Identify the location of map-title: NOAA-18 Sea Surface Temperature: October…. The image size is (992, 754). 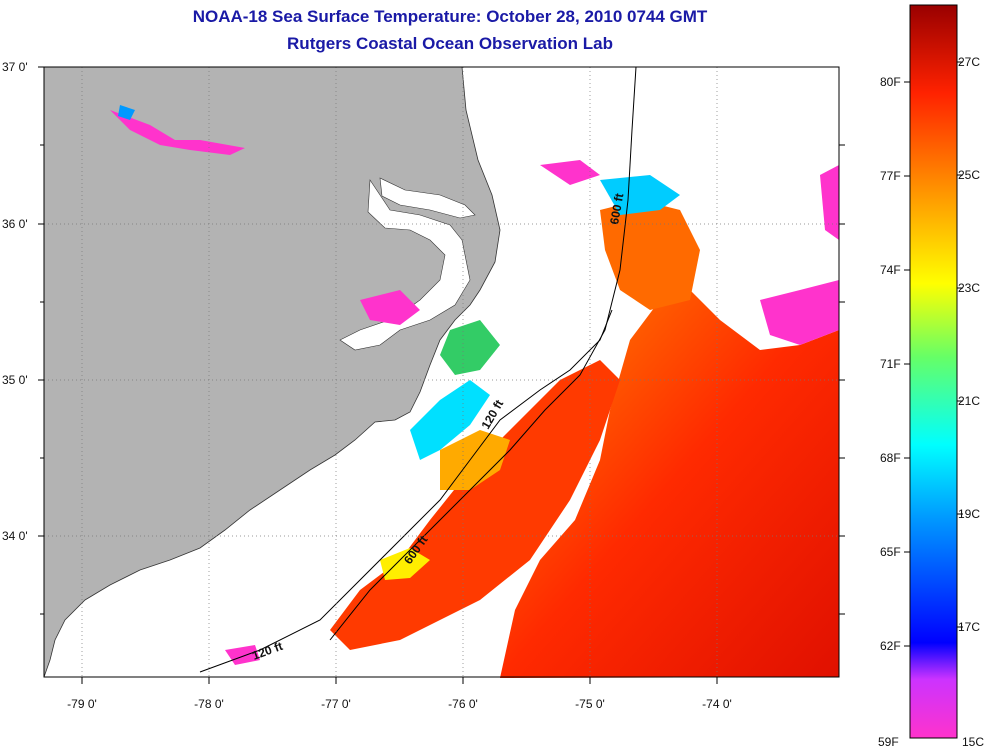
(450, 16).